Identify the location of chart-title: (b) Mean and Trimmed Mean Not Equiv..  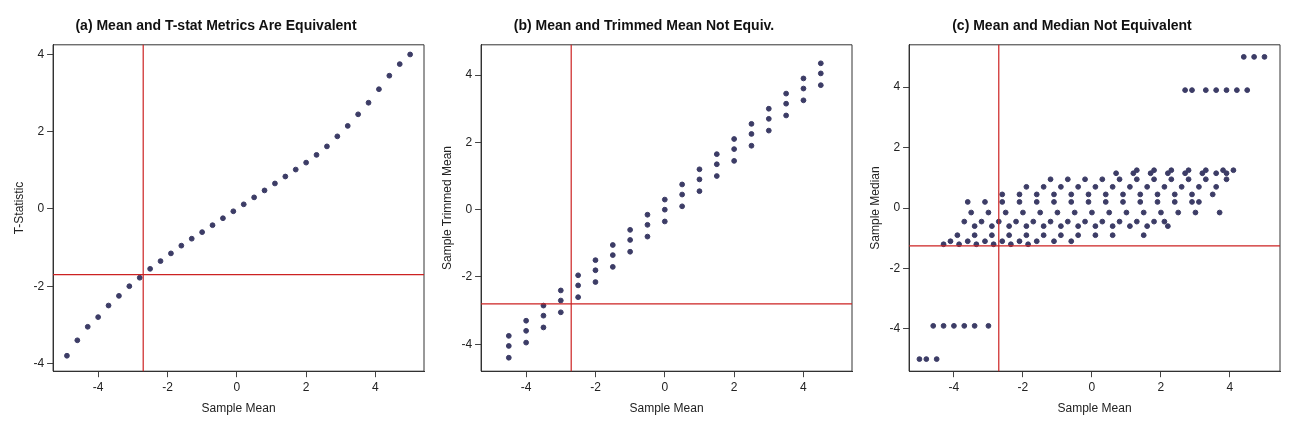
(644, 25).